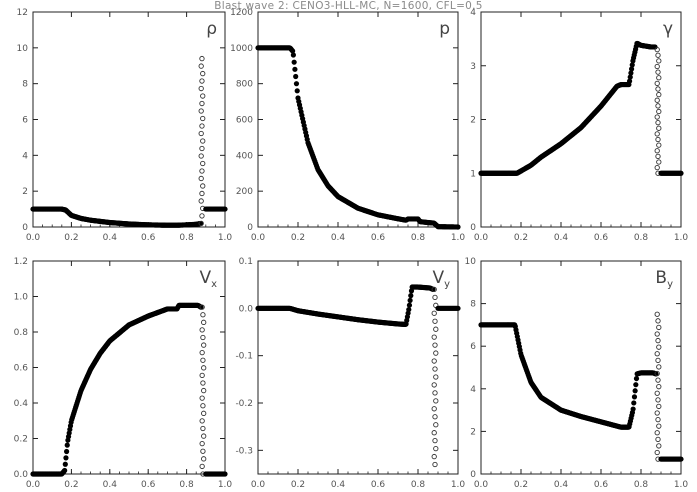  I want to click on panel-variable-label: γ, so click(668, 29).